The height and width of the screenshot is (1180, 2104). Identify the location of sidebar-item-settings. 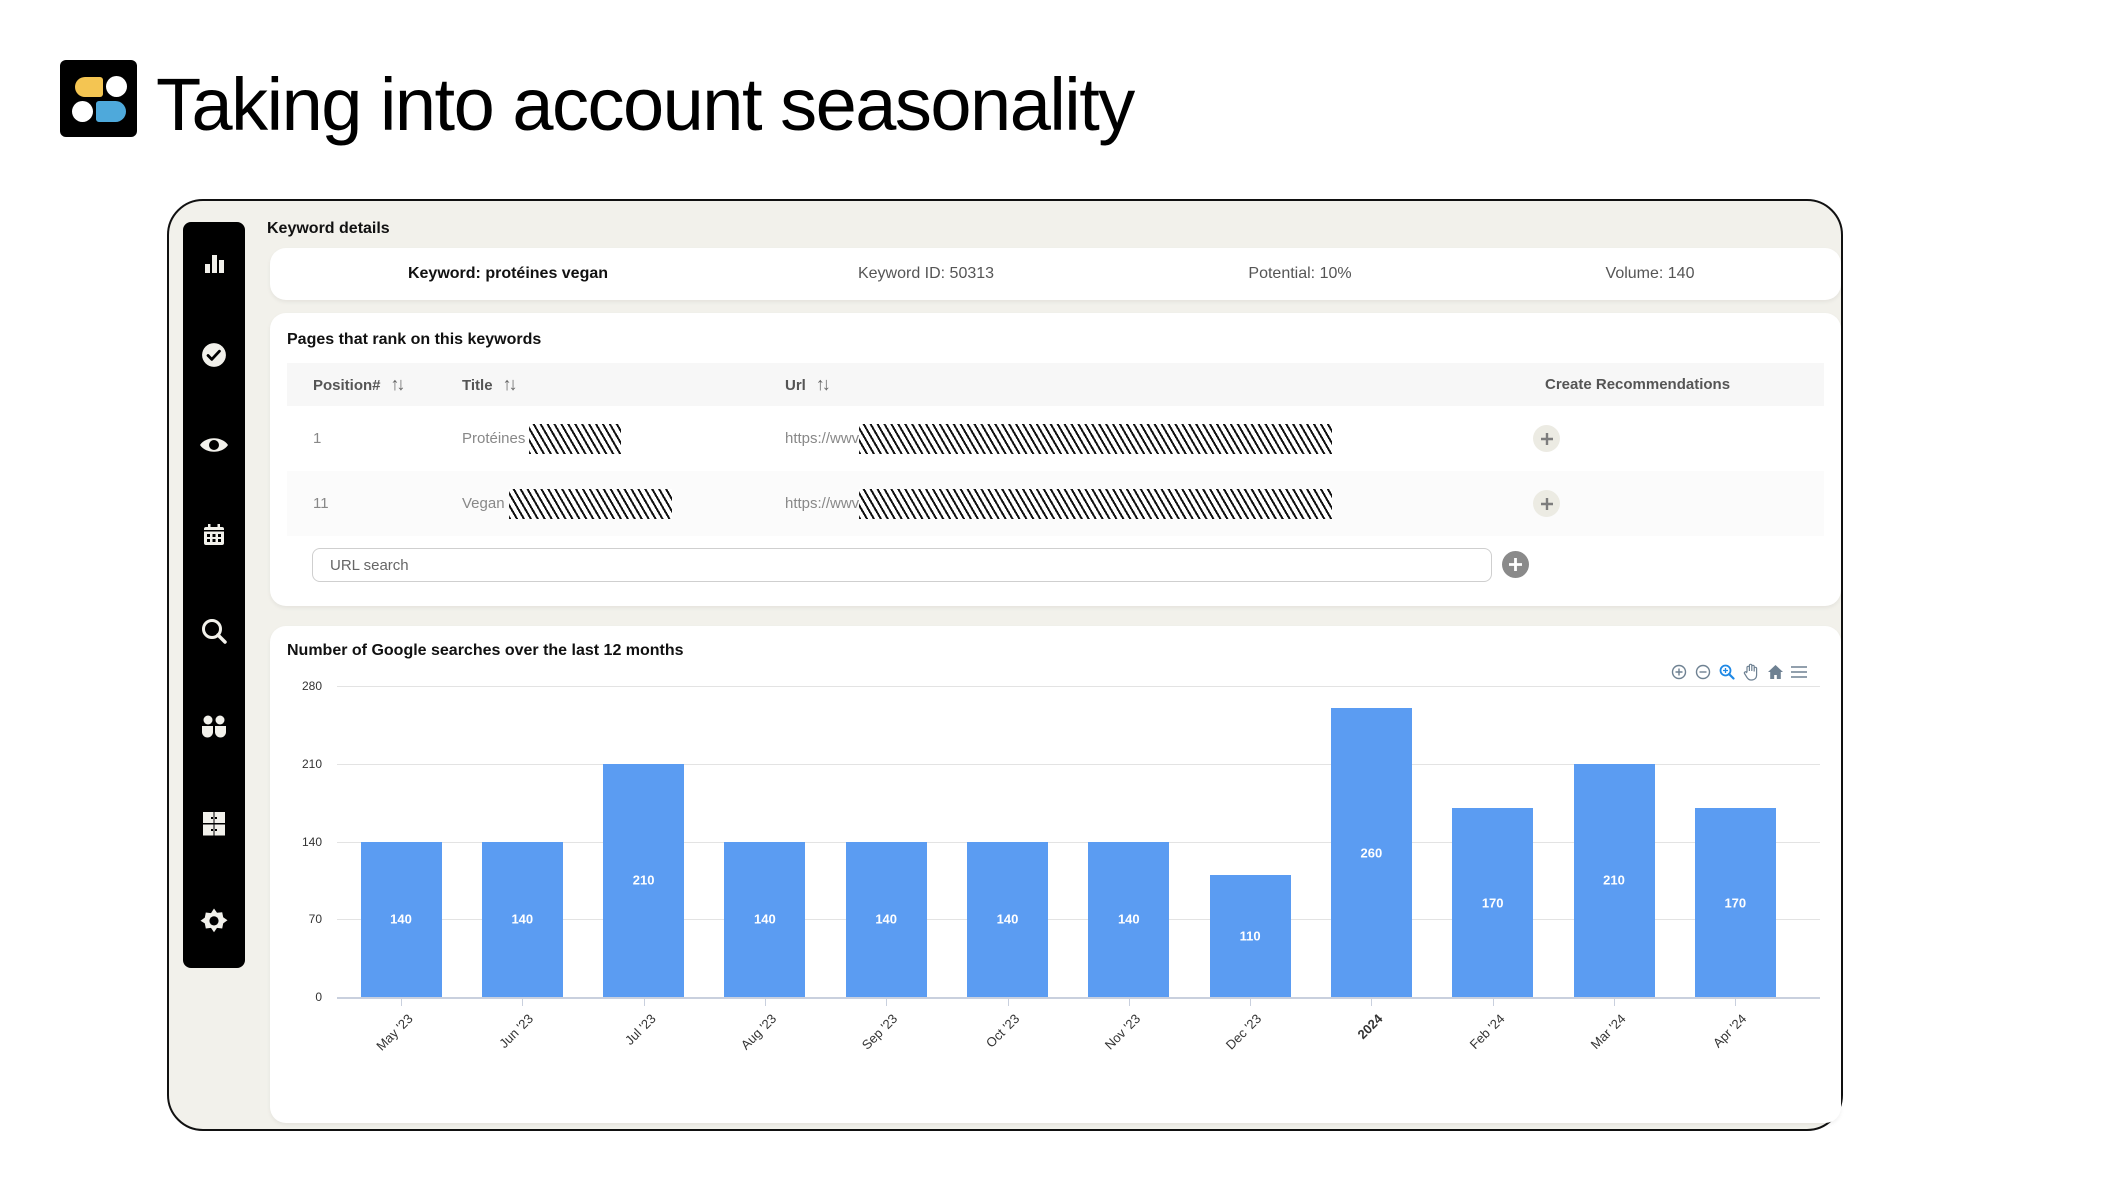
(214, 921).